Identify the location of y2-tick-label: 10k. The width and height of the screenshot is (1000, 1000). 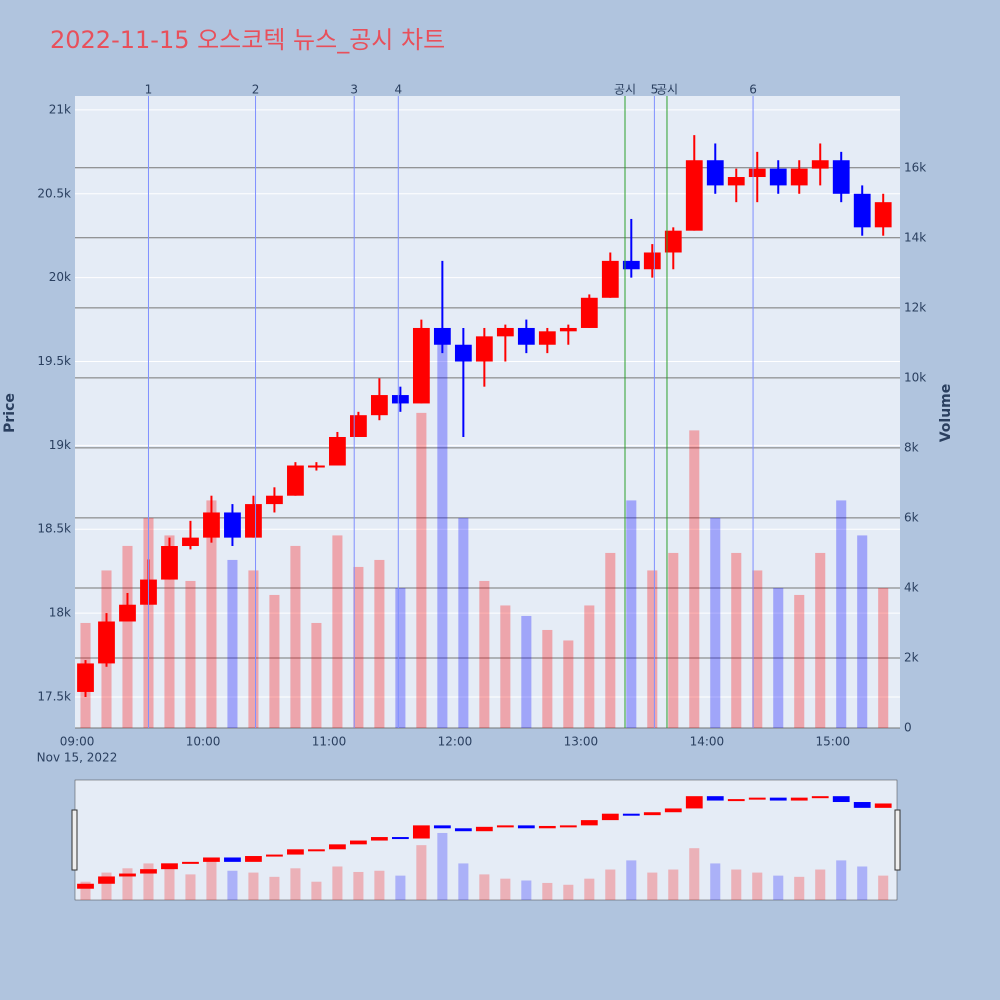
(915, 377).